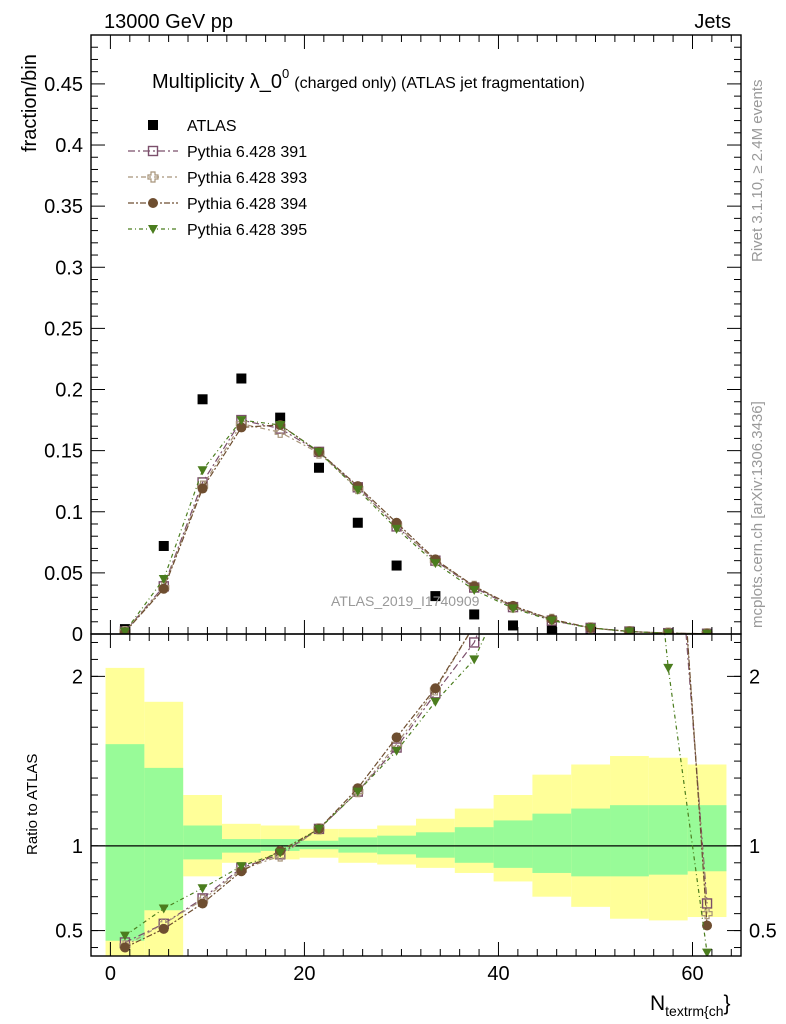 The width and height of the screenshot is (786, 1024). Describe the element at coordinates (63, 85) in the screenshot. I see `y-tick-label: 0.45` at that location.